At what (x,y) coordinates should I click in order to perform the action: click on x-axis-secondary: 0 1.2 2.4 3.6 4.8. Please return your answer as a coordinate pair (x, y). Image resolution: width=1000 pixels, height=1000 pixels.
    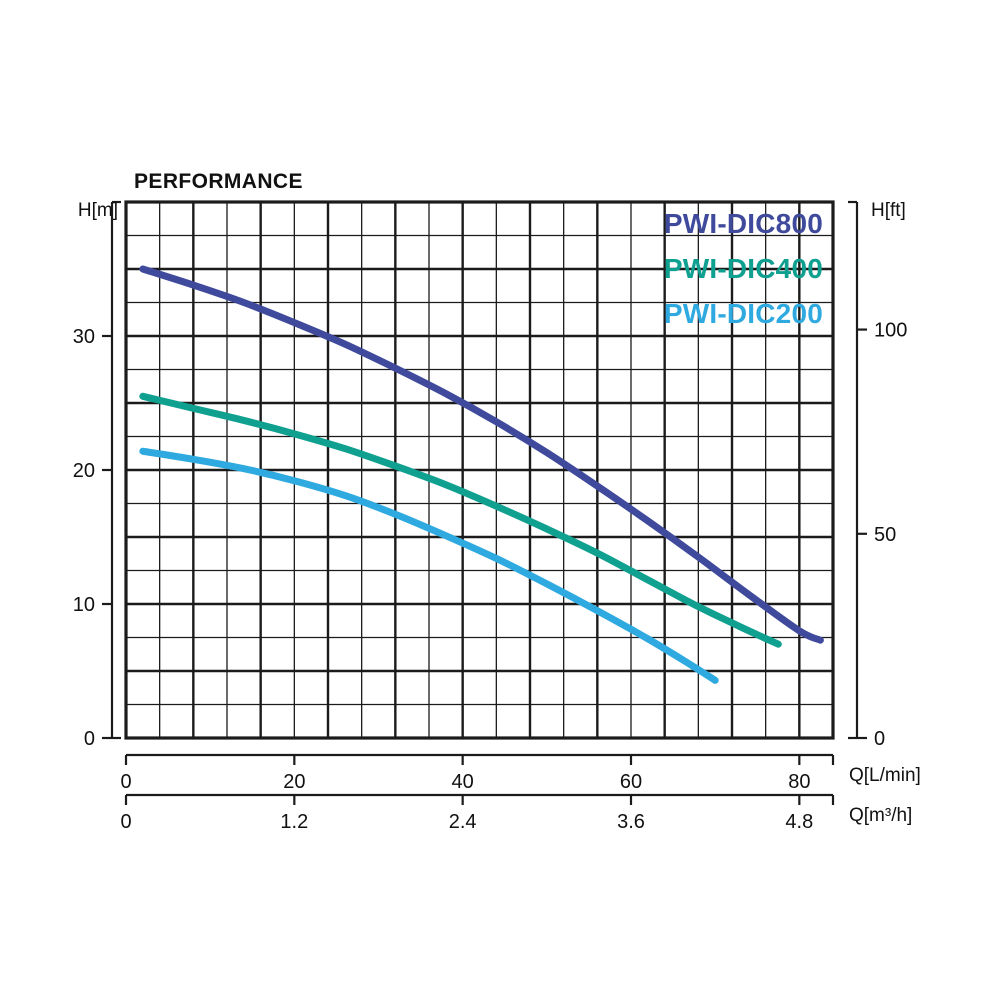
    Looking at the image, I should click on (477, 813).